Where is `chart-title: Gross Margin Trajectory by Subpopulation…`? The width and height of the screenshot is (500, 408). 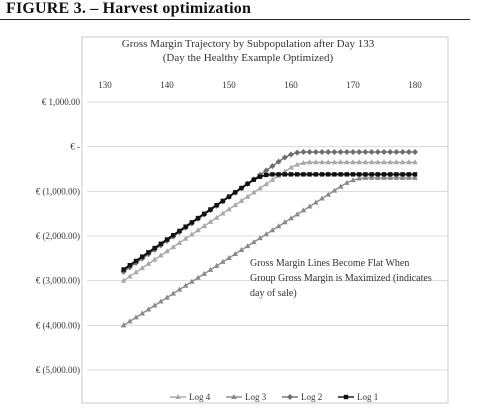
chart-title: Gross Margin Trajectory by Subpopulation… is located at coordinates (248, 44).